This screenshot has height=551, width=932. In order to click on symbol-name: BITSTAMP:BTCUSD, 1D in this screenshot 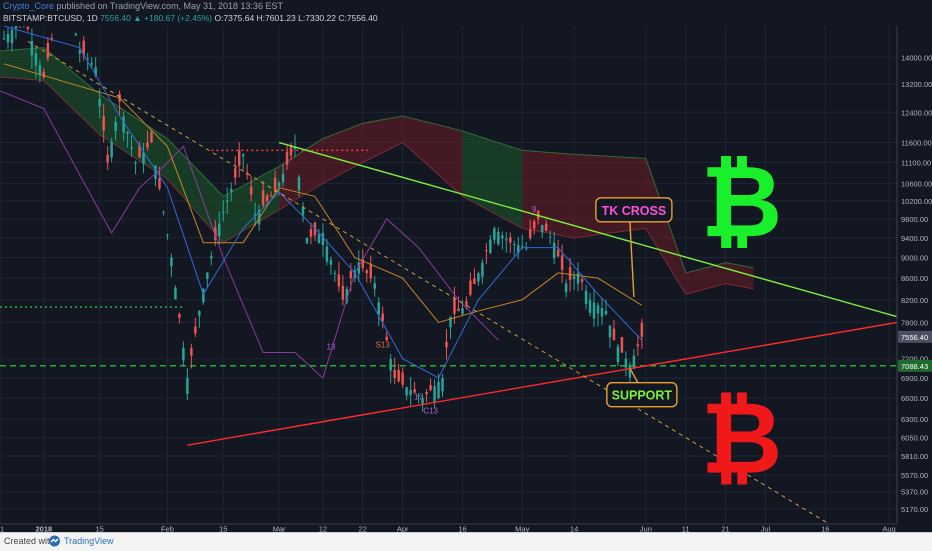, I will do `click(50, 18)`.